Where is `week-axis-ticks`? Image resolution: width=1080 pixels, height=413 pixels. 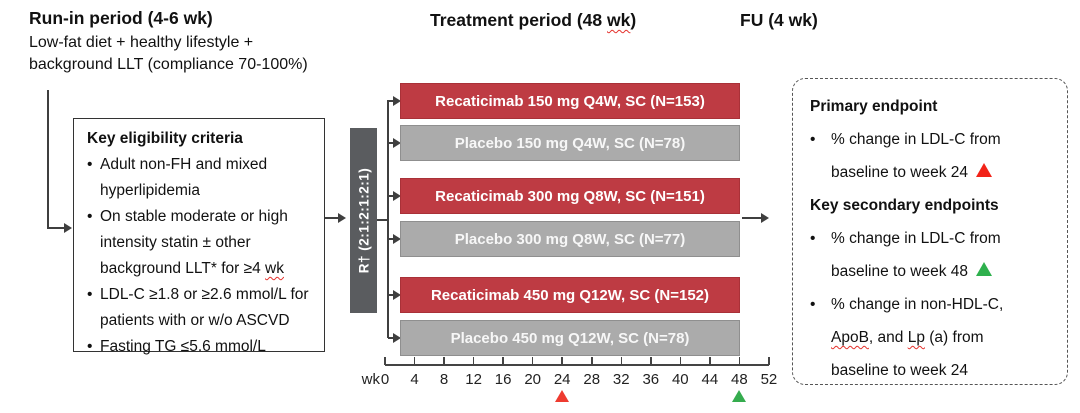
week-axis-ticks is located at coordinates (577, 361).